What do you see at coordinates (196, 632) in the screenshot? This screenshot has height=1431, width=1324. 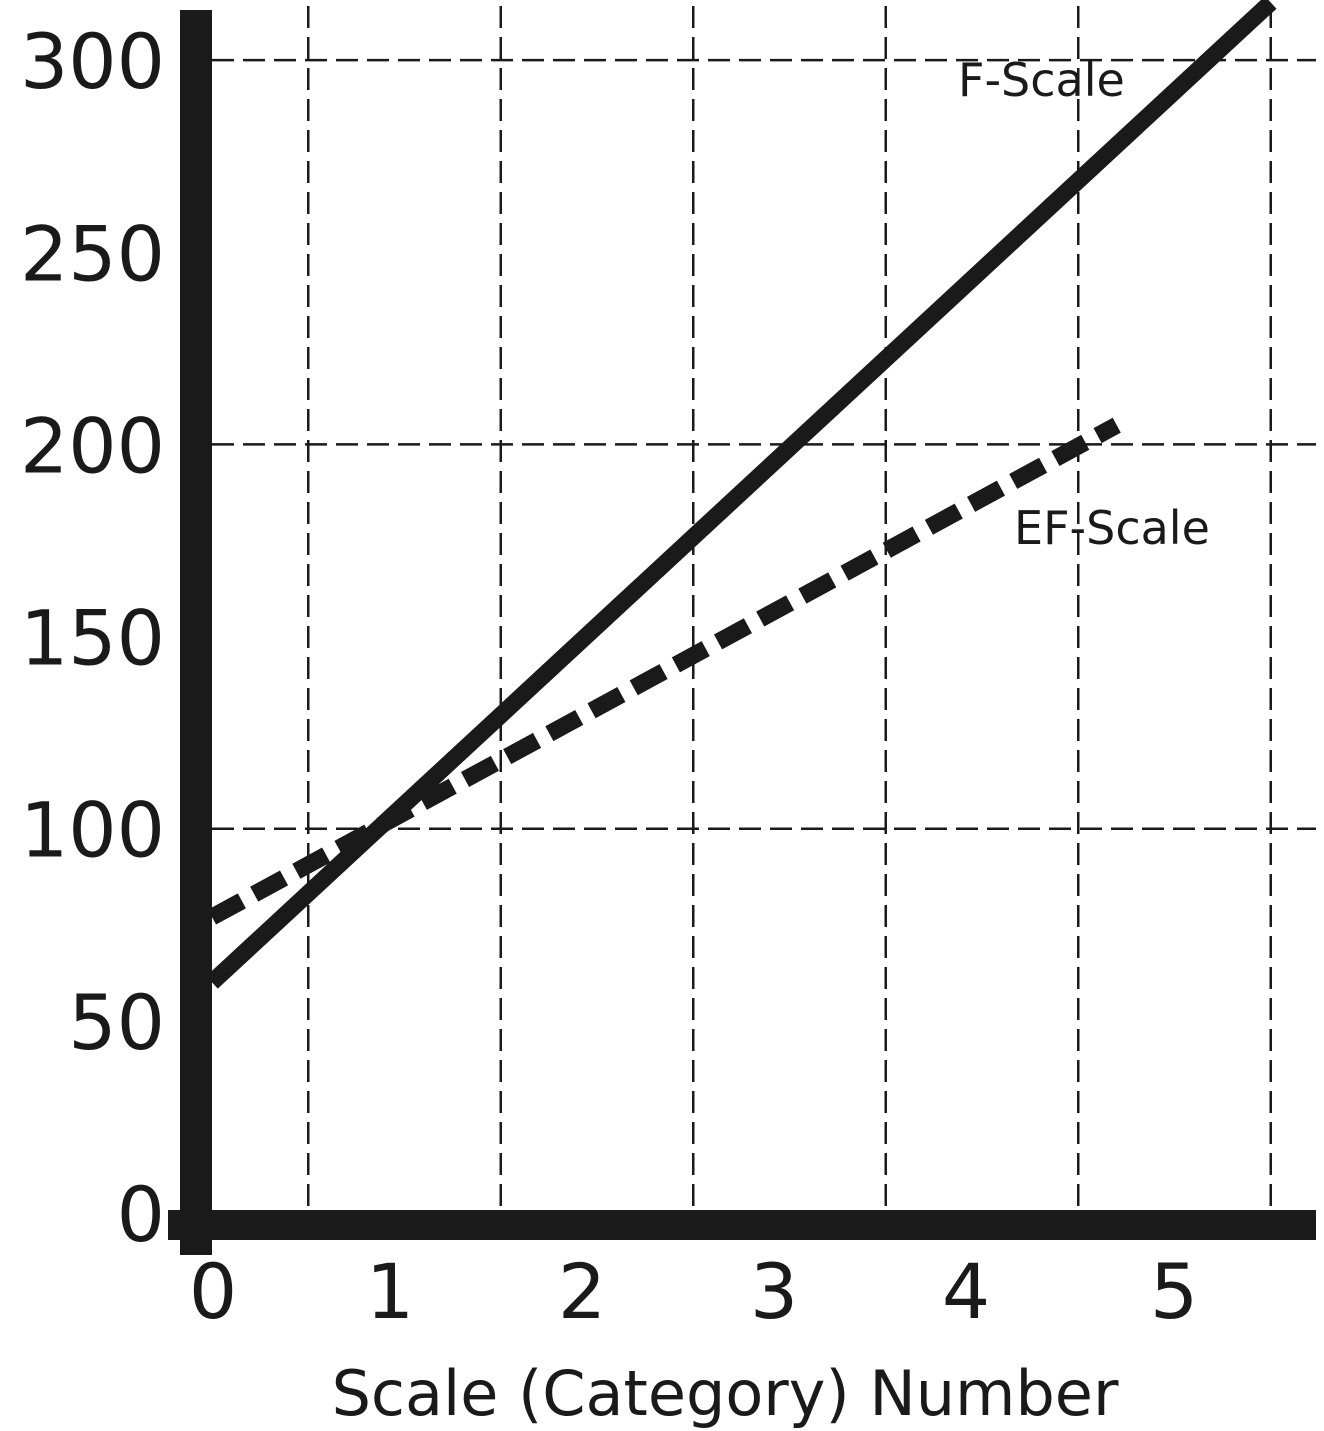 I see `y-axis-line` at bounding box center [196, 632].